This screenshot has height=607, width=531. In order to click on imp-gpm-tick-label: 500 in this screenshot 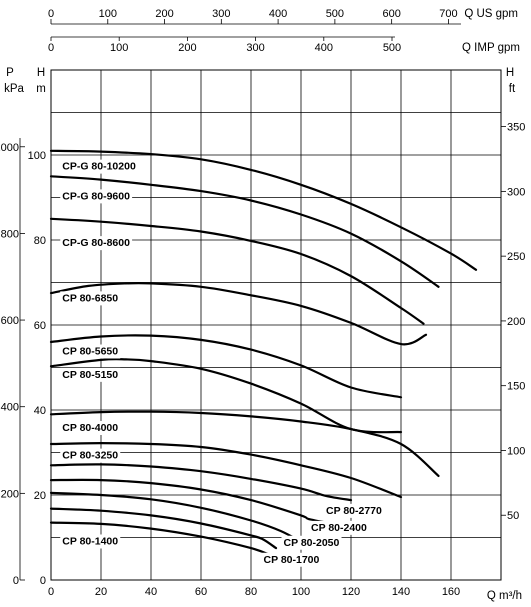, I will do `click(392, 48)`.